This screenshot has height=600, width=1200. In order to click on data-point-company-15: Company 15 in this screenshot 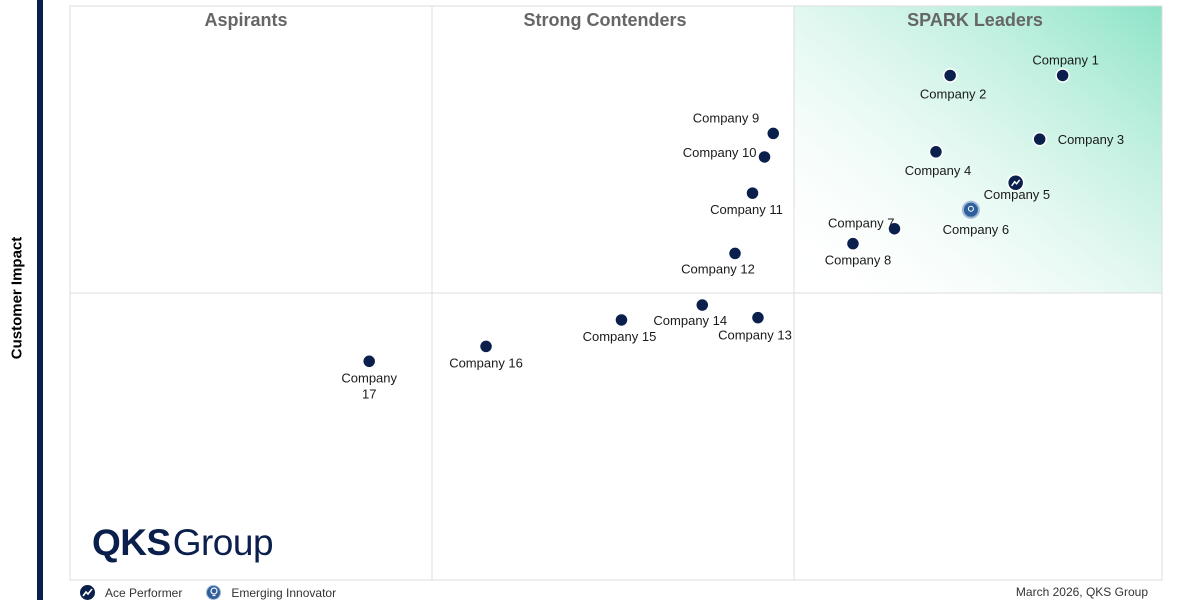, I will do `click(620, 328)`.